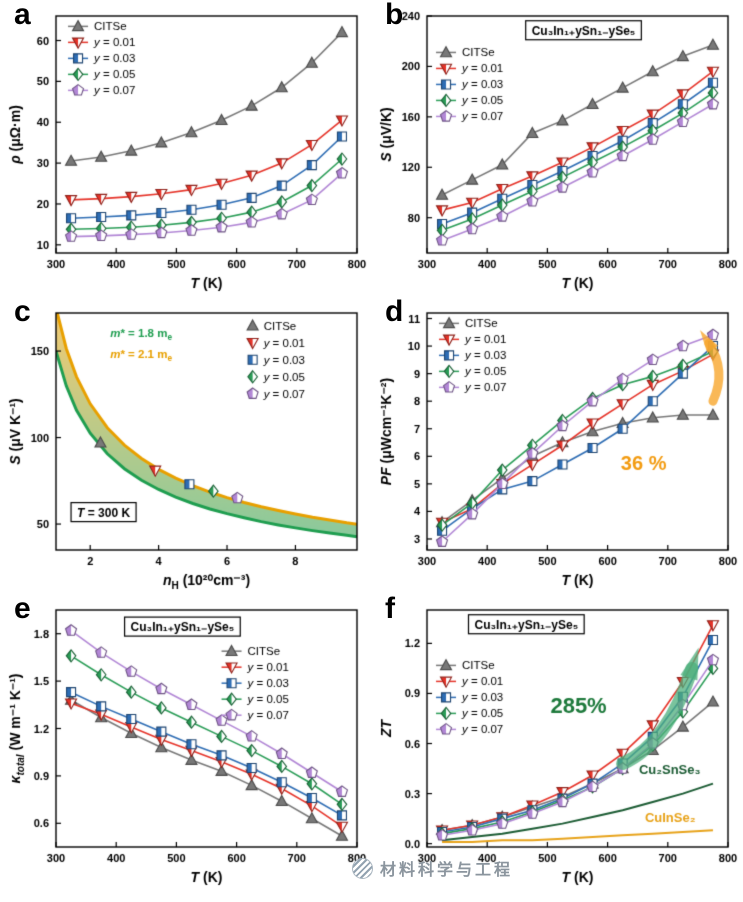 This screenshot has width=743, height=902. What do you see at coordinates (22, 15) in the screenshot?
I see `panel-a-letter: a` at bounding box center [22, 15].